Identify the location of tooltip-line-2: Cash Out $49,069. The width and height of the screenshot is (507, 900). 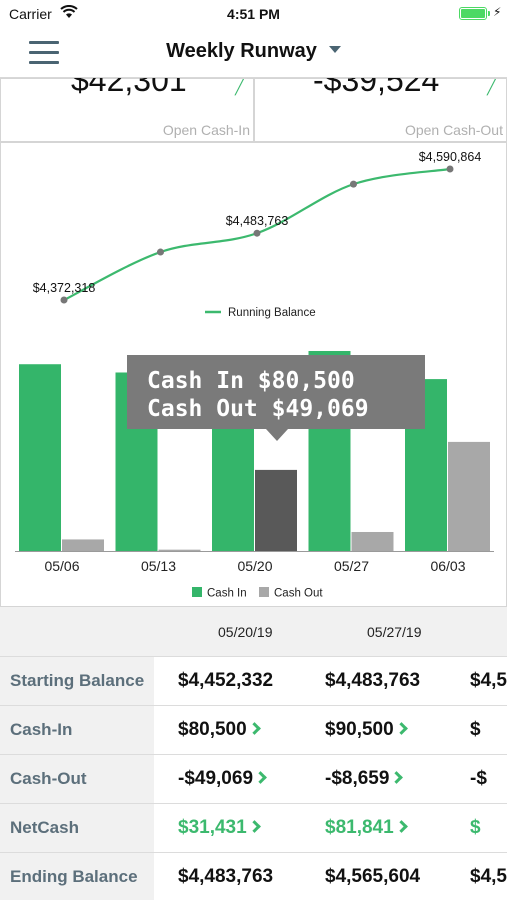
(258, 409).